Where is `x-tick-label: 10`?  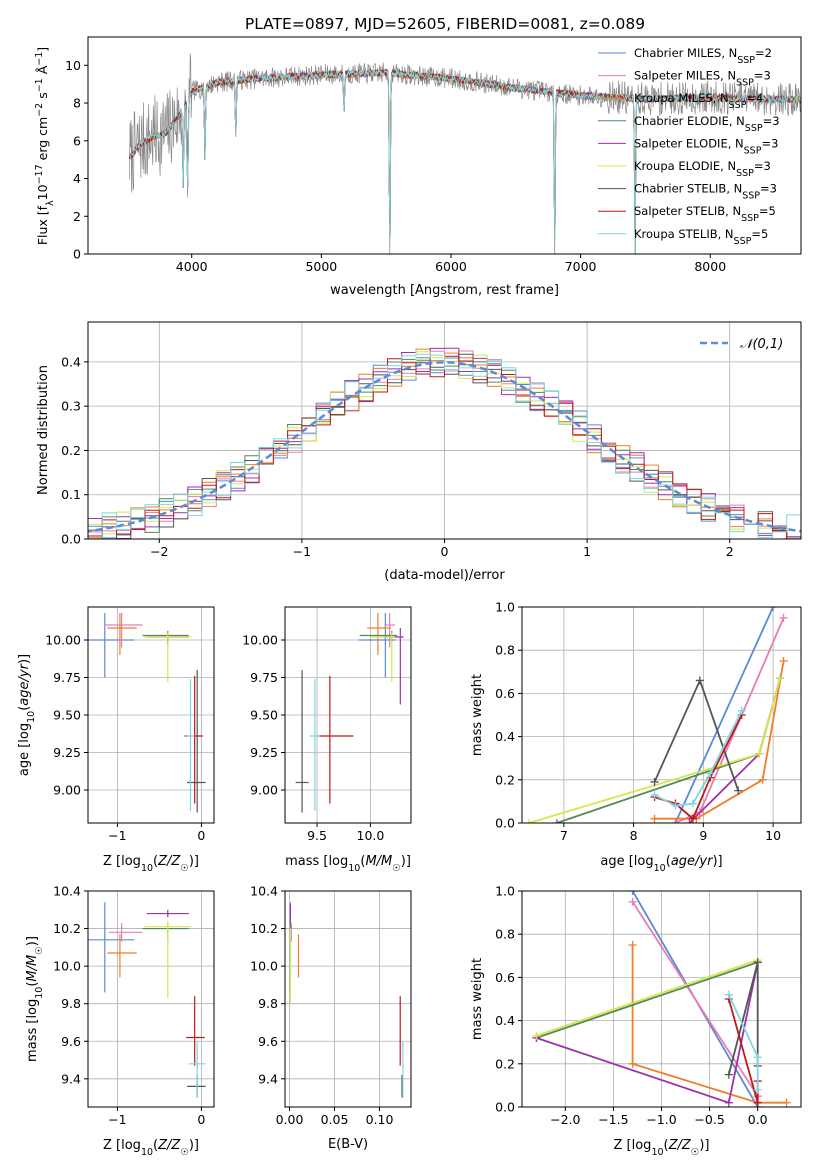
x-tick-label: 10 is located at coordinates (773, 835).